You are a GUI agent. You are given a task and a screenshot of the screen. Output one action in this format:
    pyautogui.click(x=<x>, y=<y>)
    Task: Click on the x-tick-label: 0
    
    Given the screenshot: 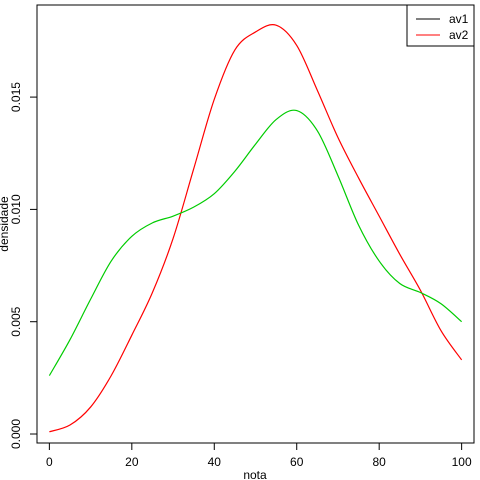 What is the action you would take?
    pyautogui.click(x=49, y=462)
    